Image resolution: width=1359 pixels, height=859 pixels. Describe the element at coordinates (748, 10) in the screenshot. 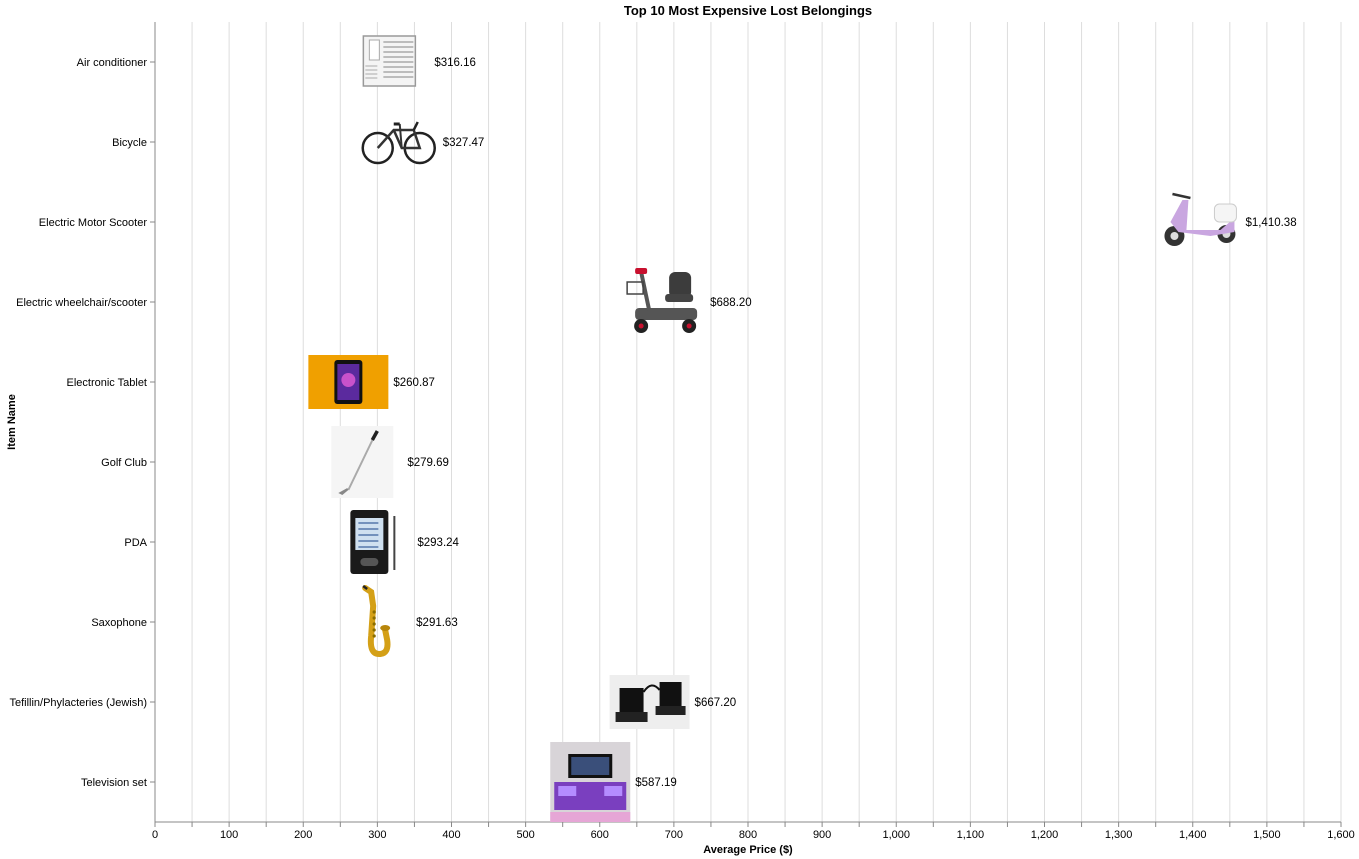

I see `chart-title: Top 10 Most Expensive Lost Belongings` at that location.